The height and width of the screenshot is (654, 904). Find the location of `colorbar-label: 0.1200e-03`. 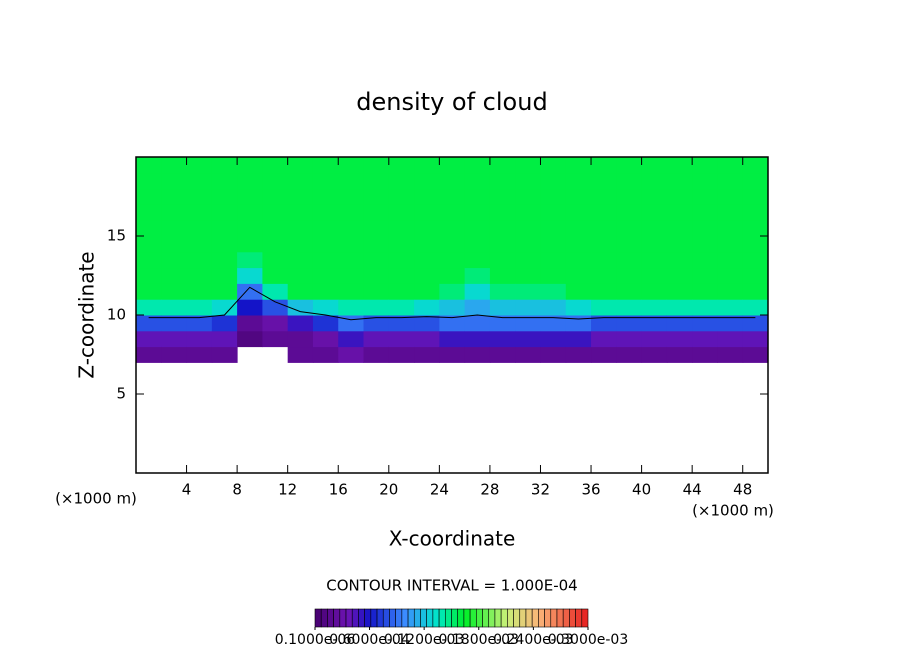

colorbar-label: 0.1200e-03 is located at coordinates (424, 640).